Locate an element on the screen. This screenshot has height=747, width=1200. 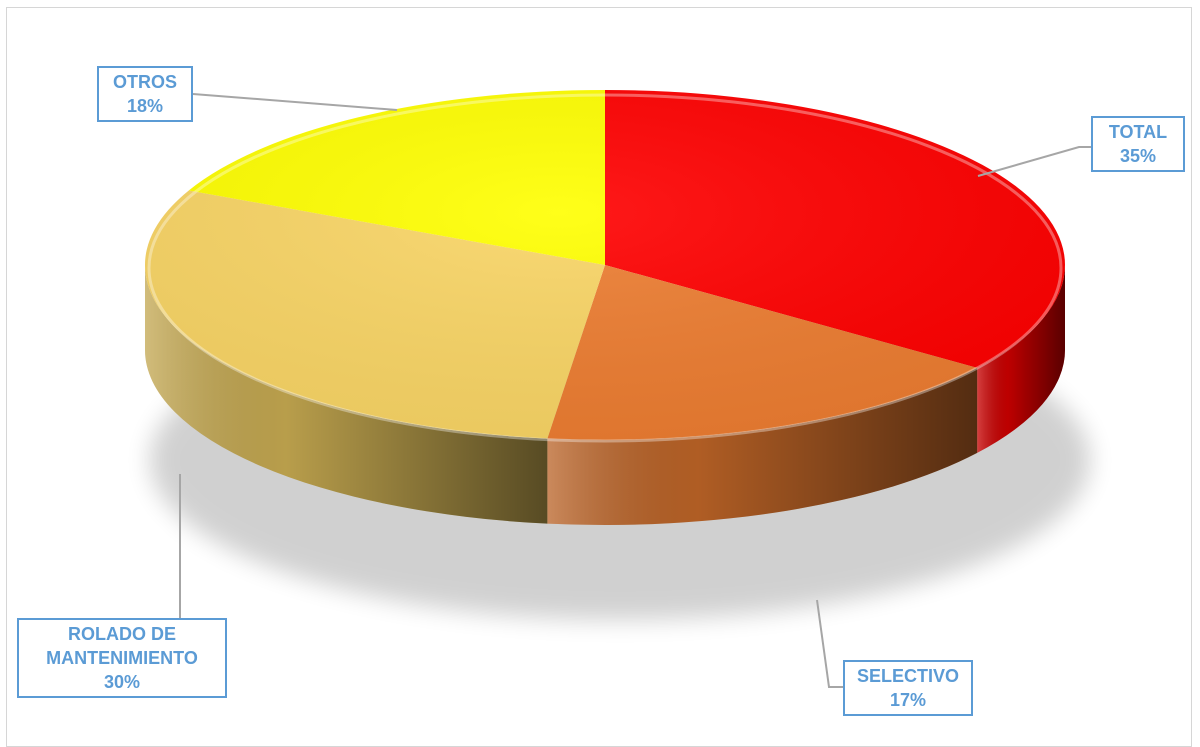
data-label-category: ROLADO DE MANTENIMIENTO is located at coordinates (122, 646).